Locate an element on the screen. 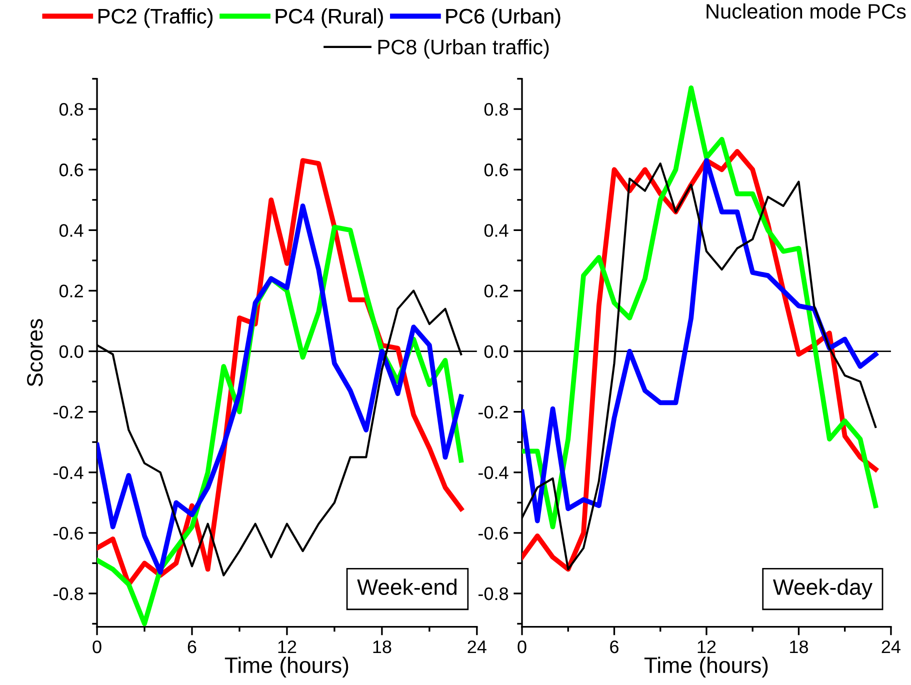  legend-label: PC4 (Rural) is located at coordinates (329, 18).